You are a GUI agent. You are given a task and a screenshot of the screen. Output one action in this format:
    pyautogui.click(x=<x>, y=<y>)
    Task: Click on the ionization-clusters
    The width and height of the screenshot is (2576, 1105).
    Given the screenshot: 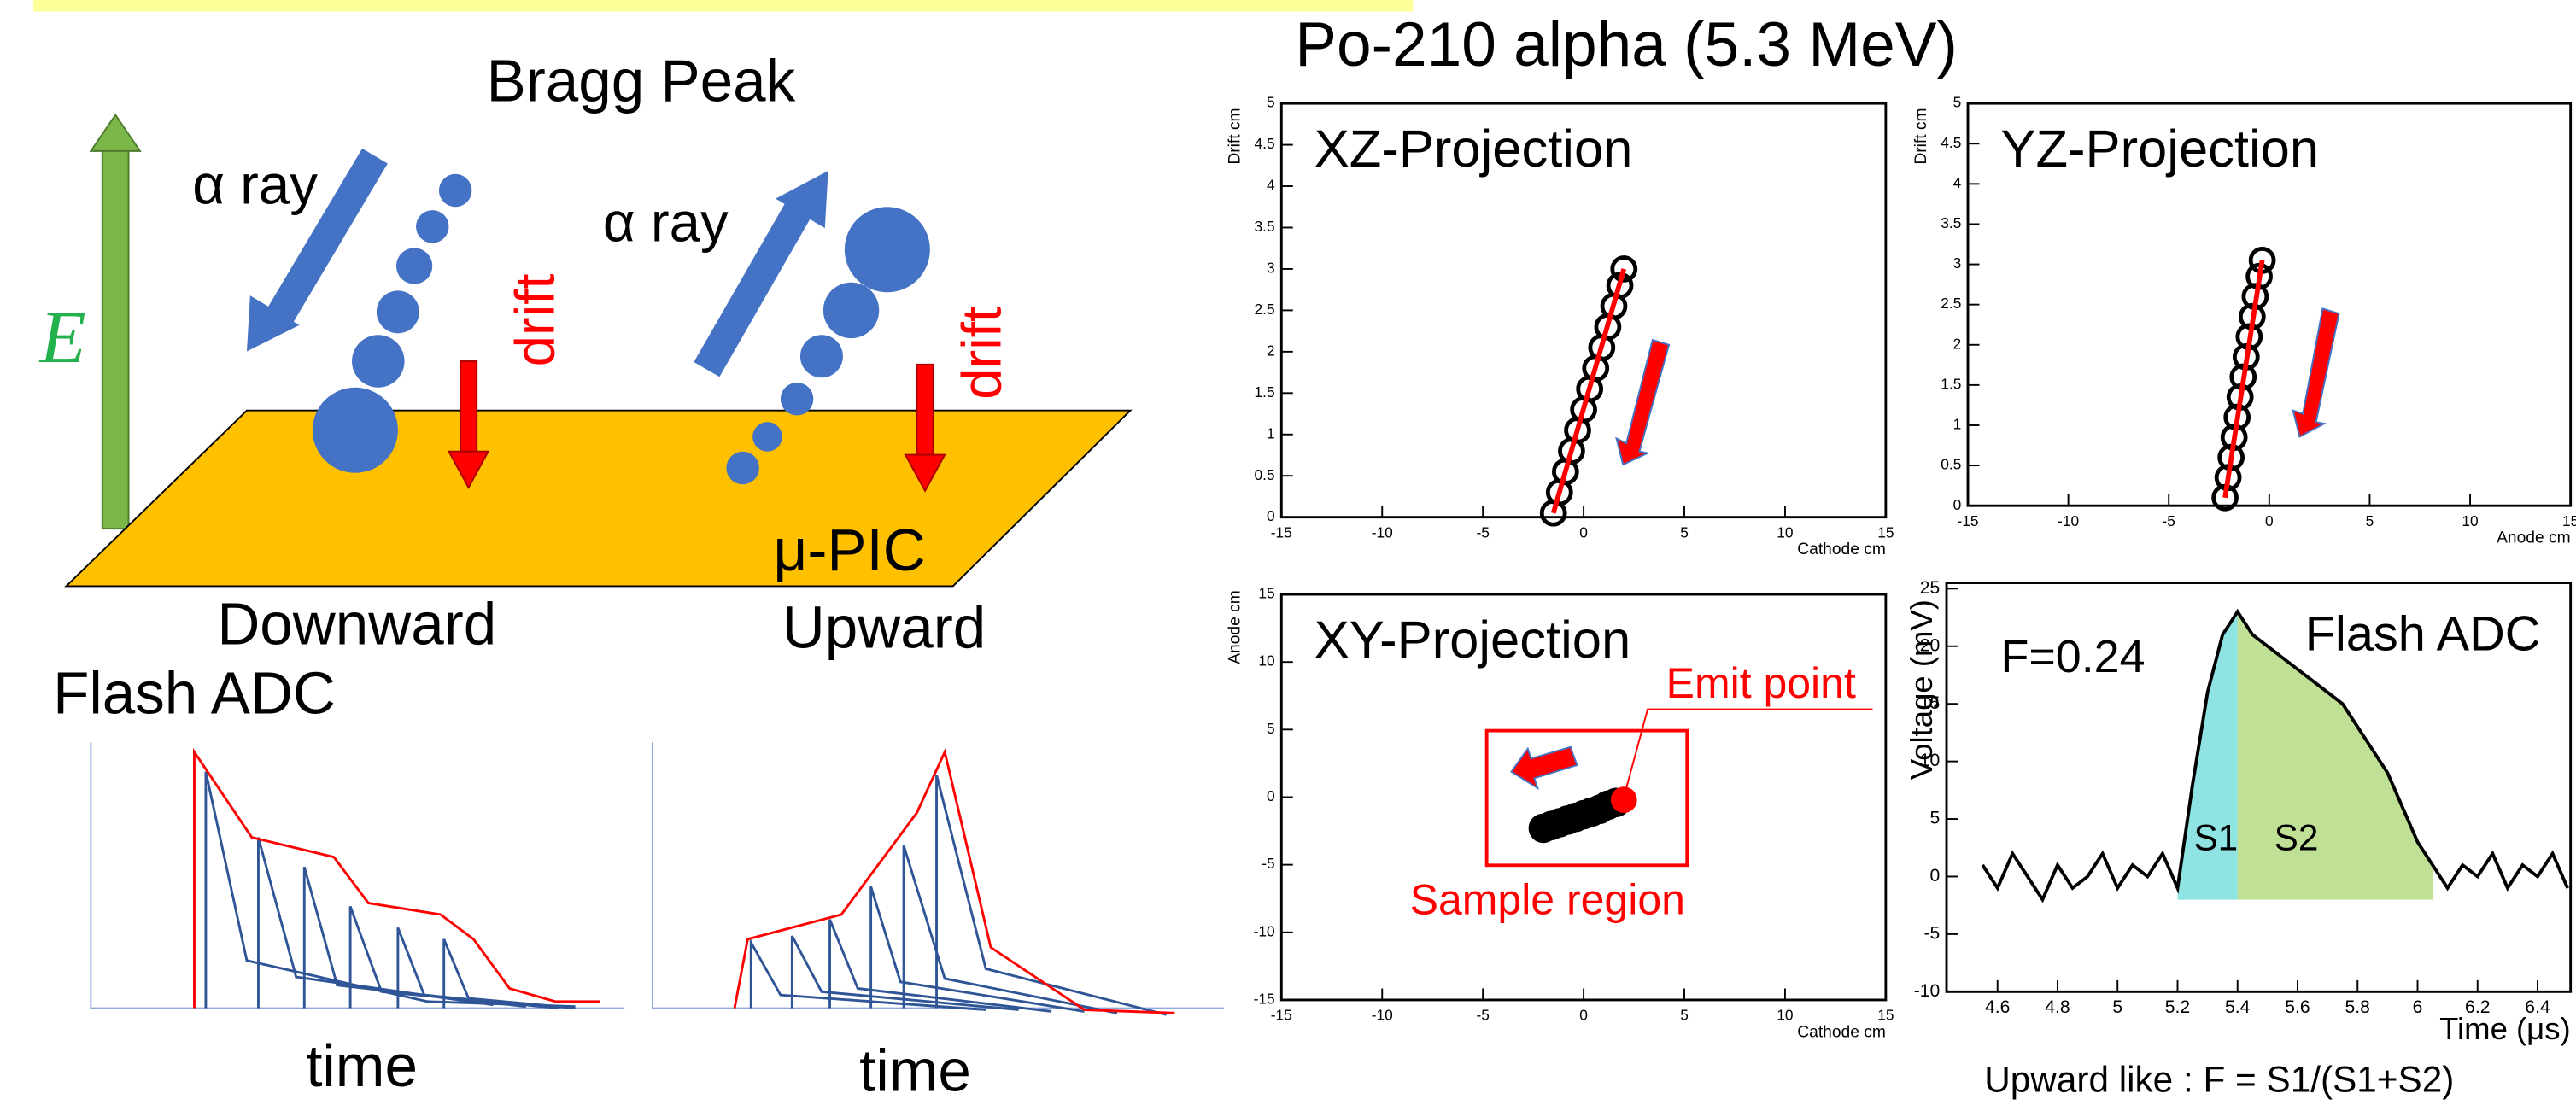 What is the action you would take?
    pyautogui.click(x=621, y=329)
    